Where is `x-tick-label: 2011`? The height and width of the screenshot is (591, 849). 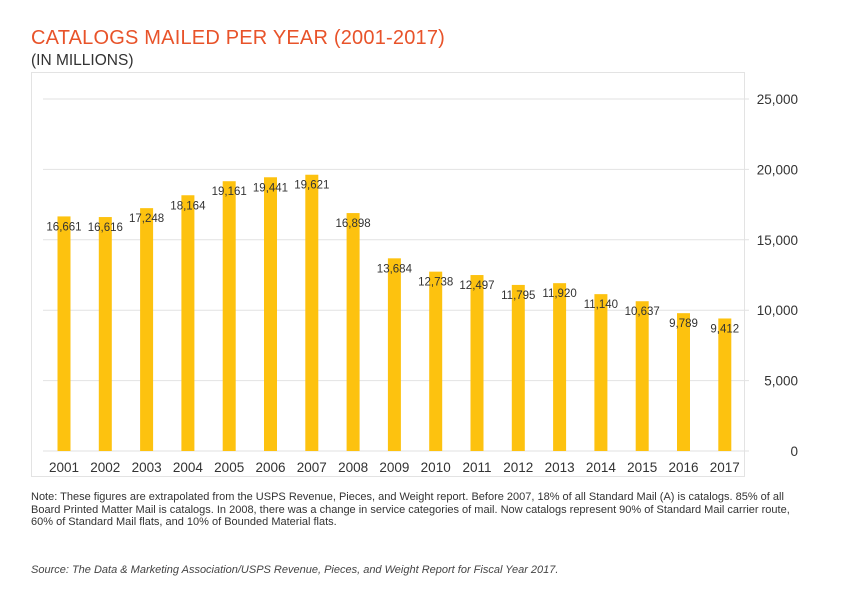 x-tick-label: 2011 is located at coordinates (476, 467).